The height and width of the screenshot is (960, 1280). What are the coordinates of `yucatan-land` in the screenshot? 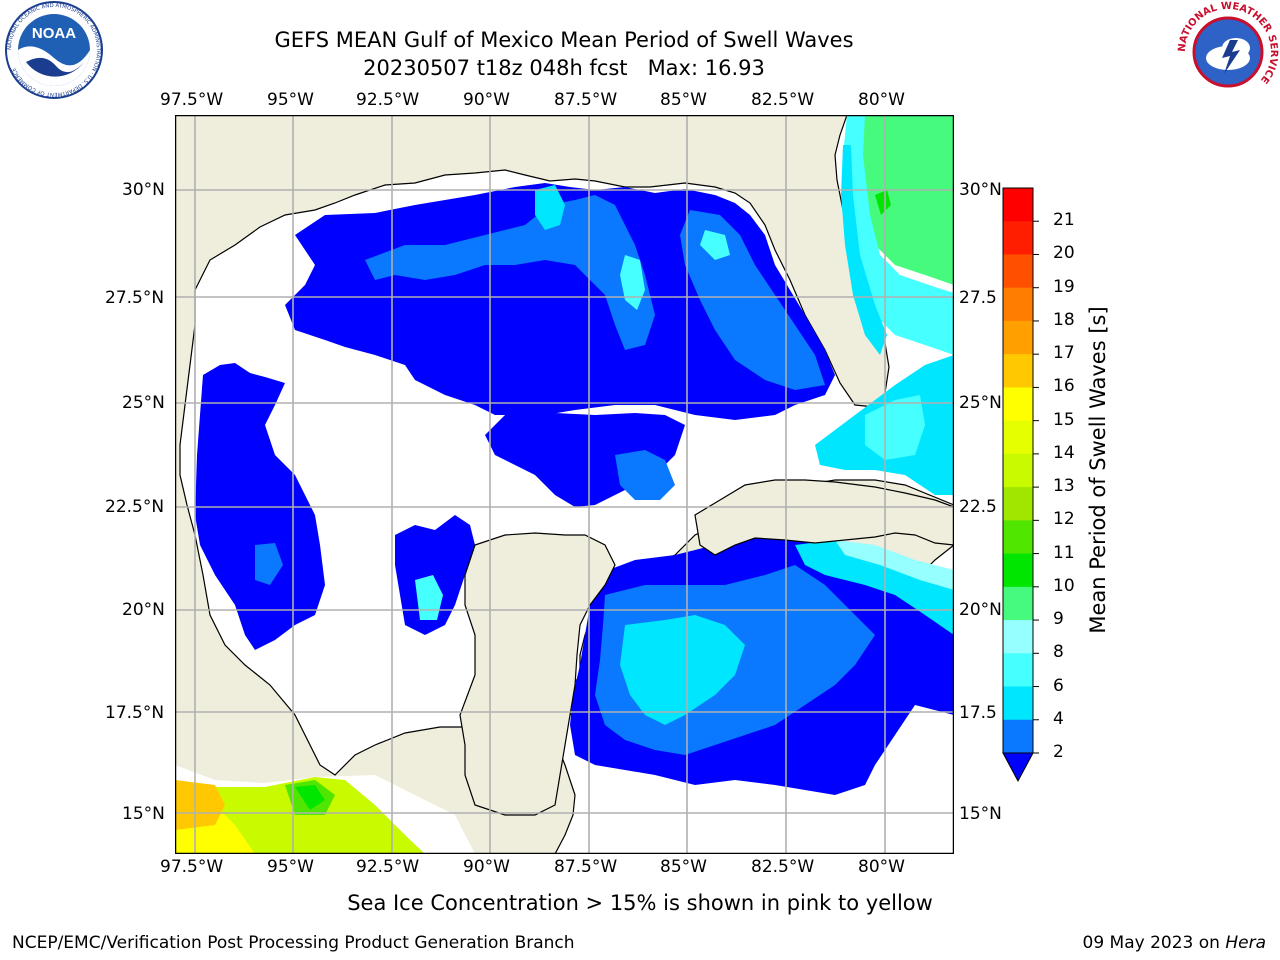 It's located at (537, 674).